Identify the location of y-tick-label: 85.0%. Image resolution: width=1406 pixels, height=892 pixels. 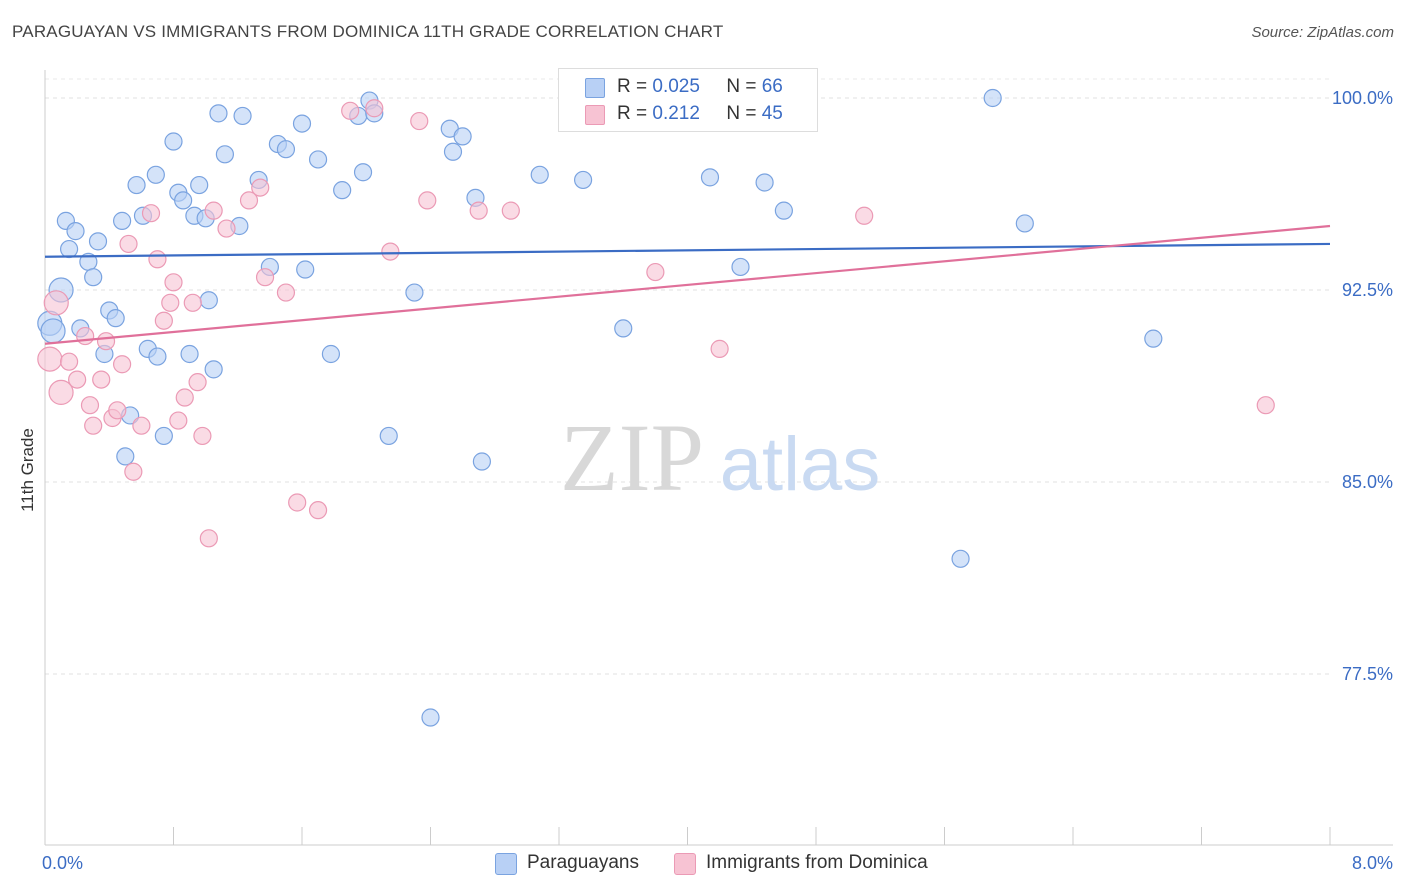
(1367, 482).